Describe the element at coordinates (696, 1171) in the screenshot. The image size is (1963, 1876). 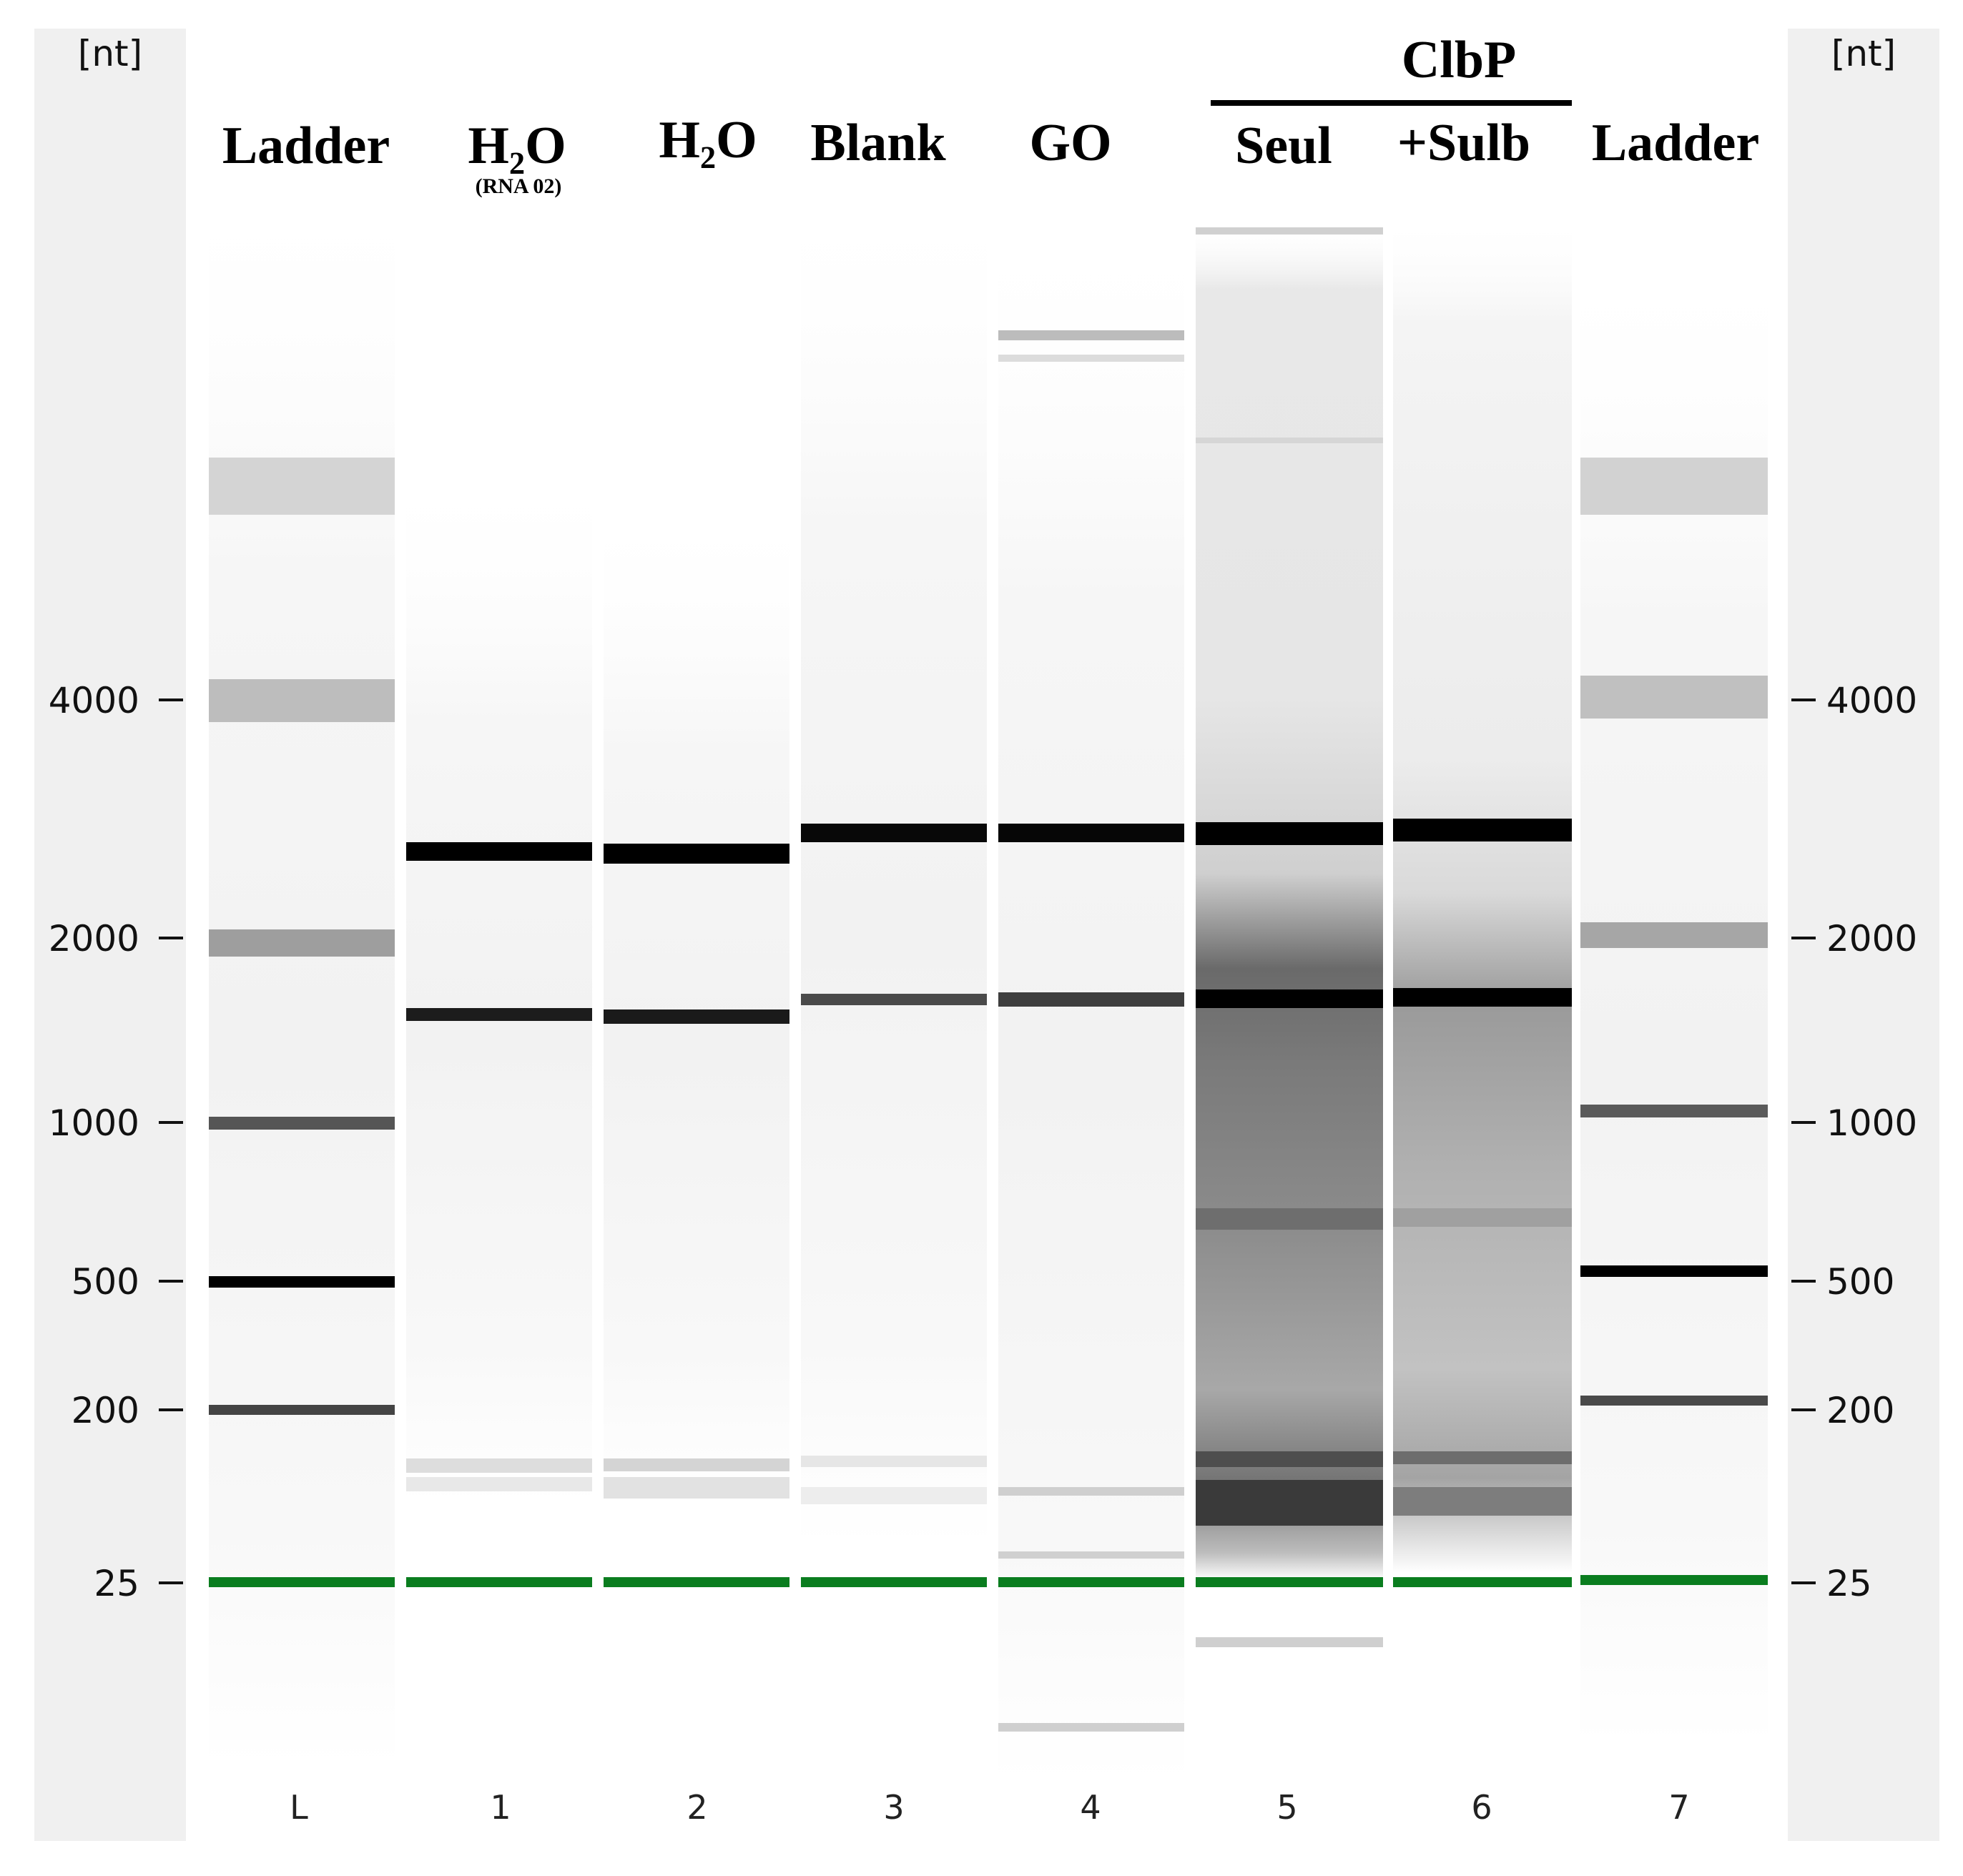
I see `lane-2-bands` at that location.